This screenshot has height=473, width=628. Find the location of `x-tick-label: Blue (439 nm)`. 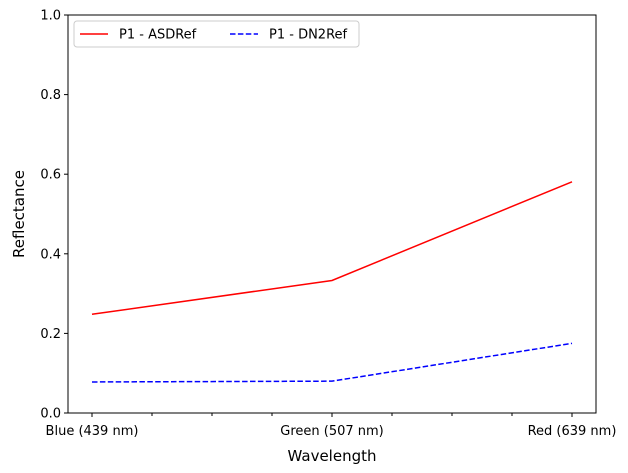

x-tick-label: Blue (439 nm) is located at coordinates (92, 431).